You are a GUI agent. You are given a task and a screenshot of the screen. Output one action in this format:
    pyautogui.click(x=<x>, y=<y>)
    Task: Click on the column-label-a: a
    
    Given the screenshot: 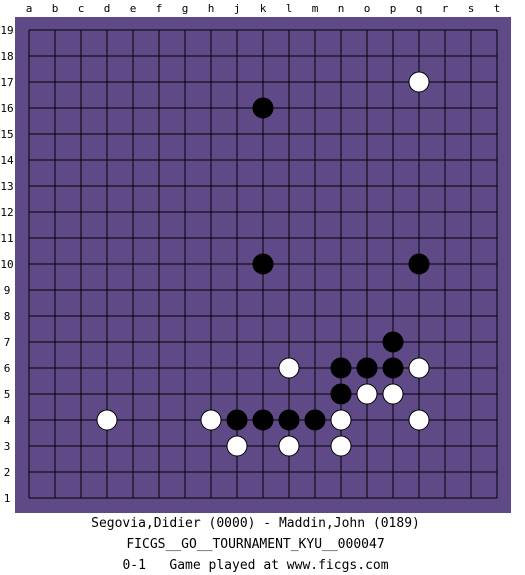 What is the action you would take?
    pyautogui.click(x=29, y=8)
    